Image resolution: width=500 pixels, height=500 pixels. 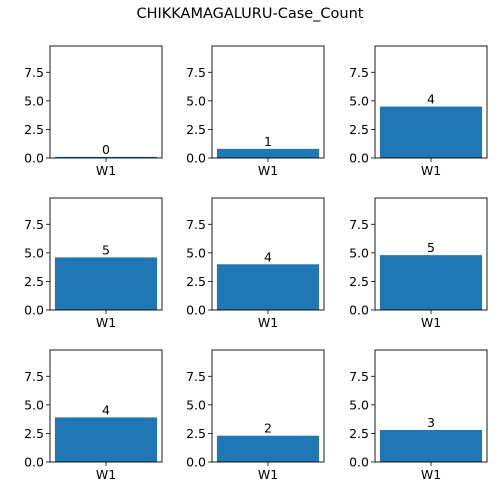 I want to click on data-label: 3, so click(x=431, y=422).